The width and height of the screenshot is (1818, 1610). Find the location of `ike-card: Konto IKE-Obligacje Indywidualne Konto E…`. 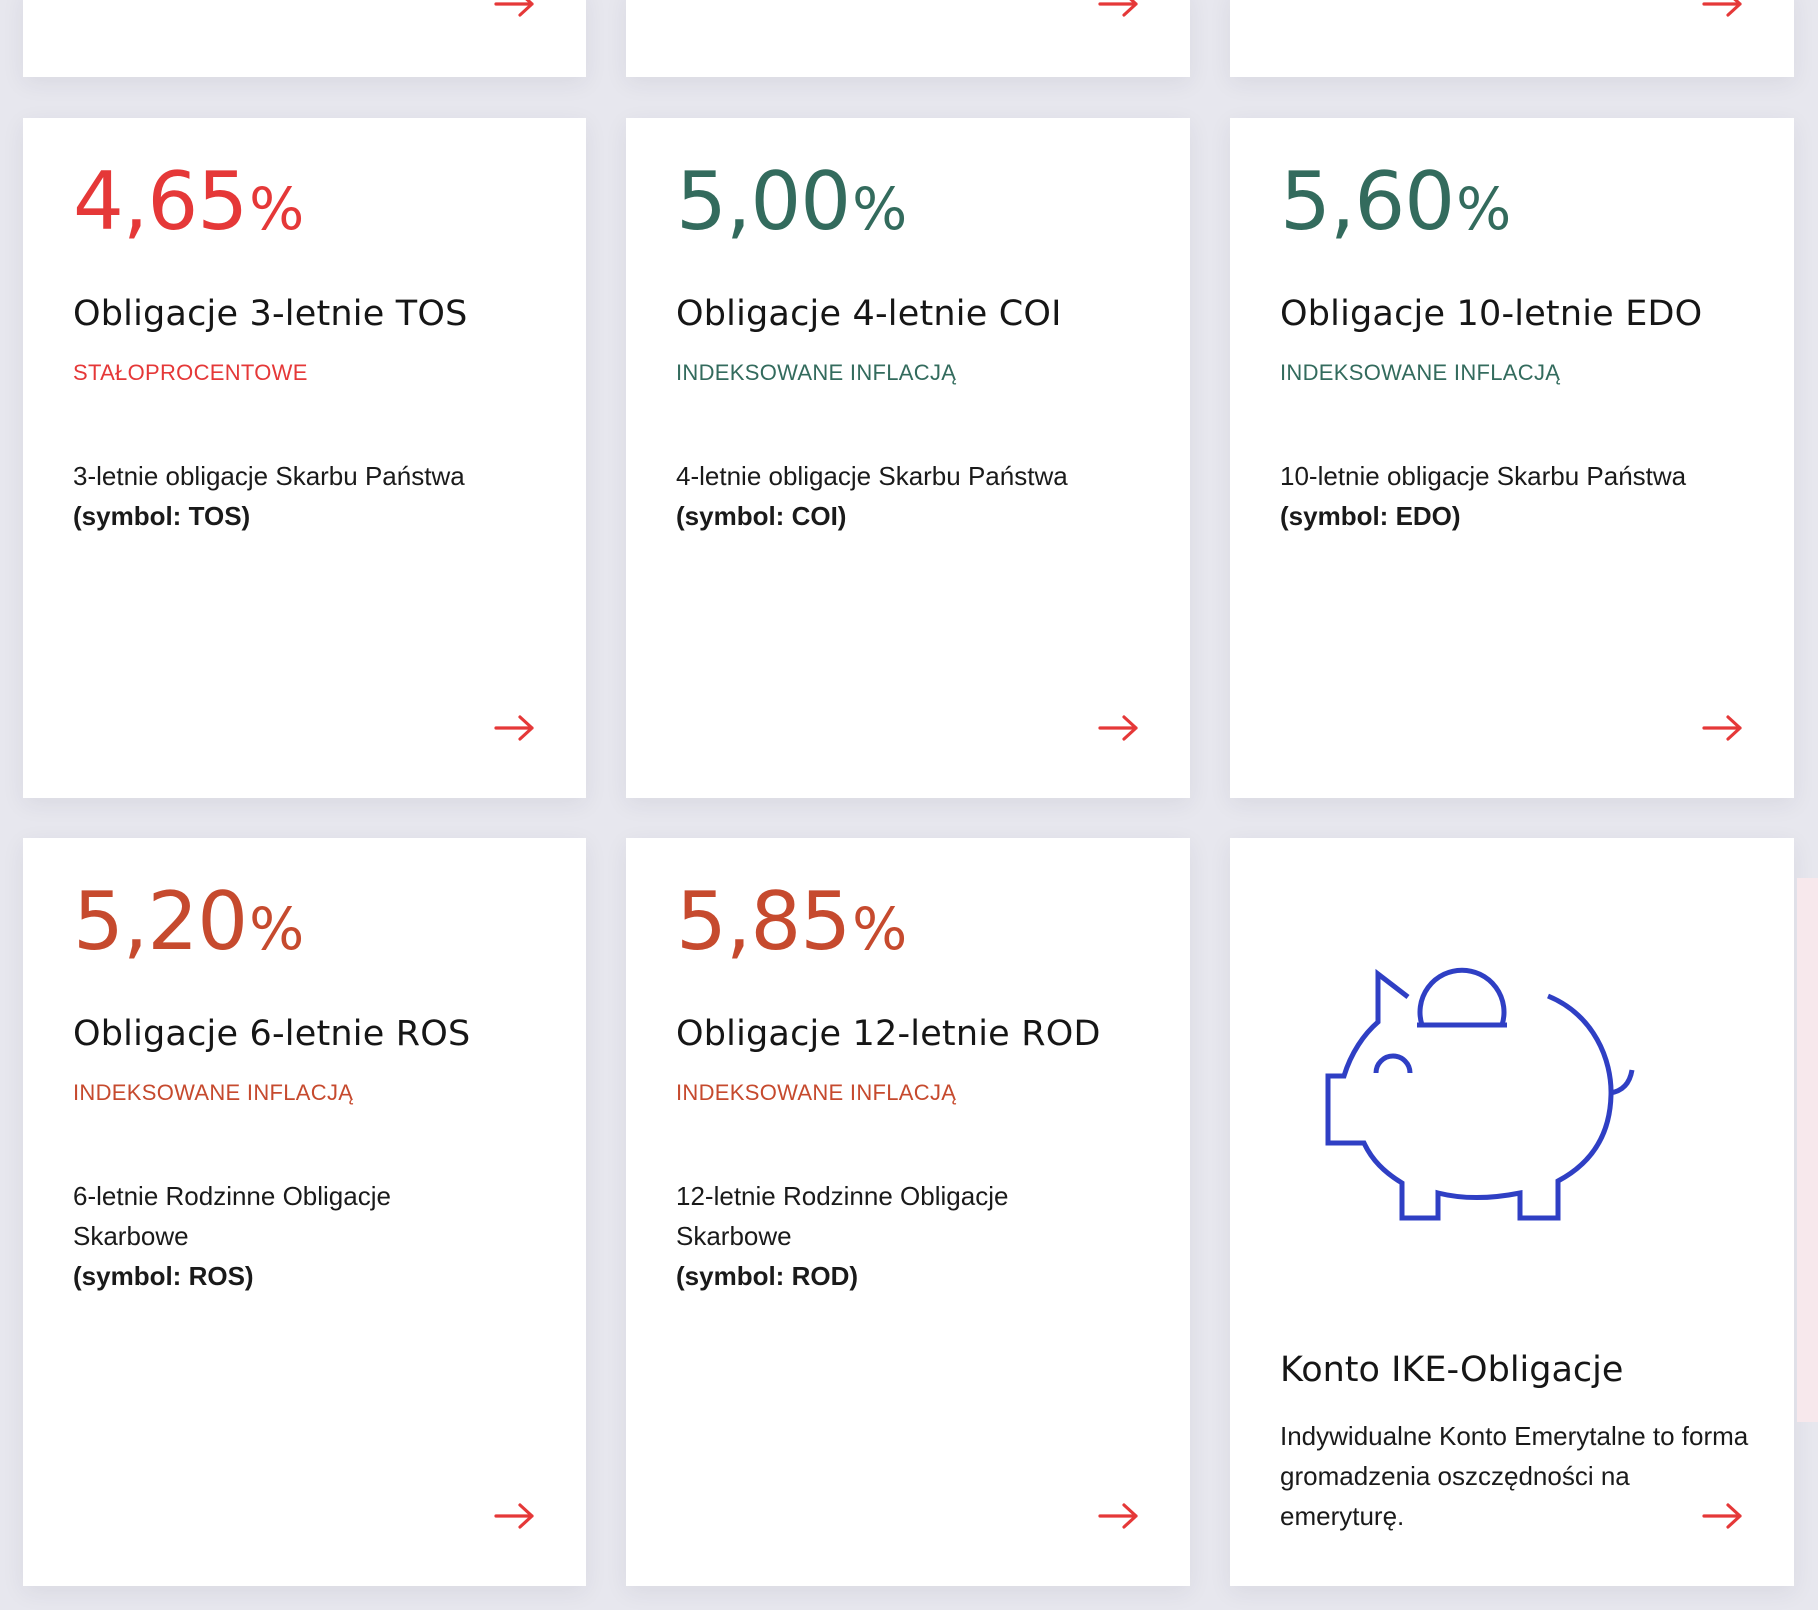

ike-card: Konto IKE-Obligacje Indywidualne Konto E… is located at coordinates (1512, 1212).